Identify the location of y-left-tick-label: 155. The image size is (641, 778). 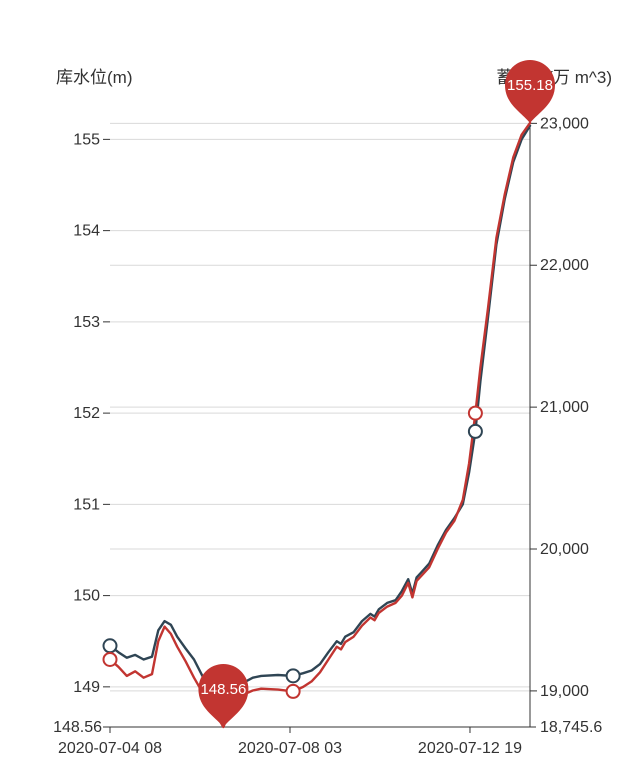
(86, 139).